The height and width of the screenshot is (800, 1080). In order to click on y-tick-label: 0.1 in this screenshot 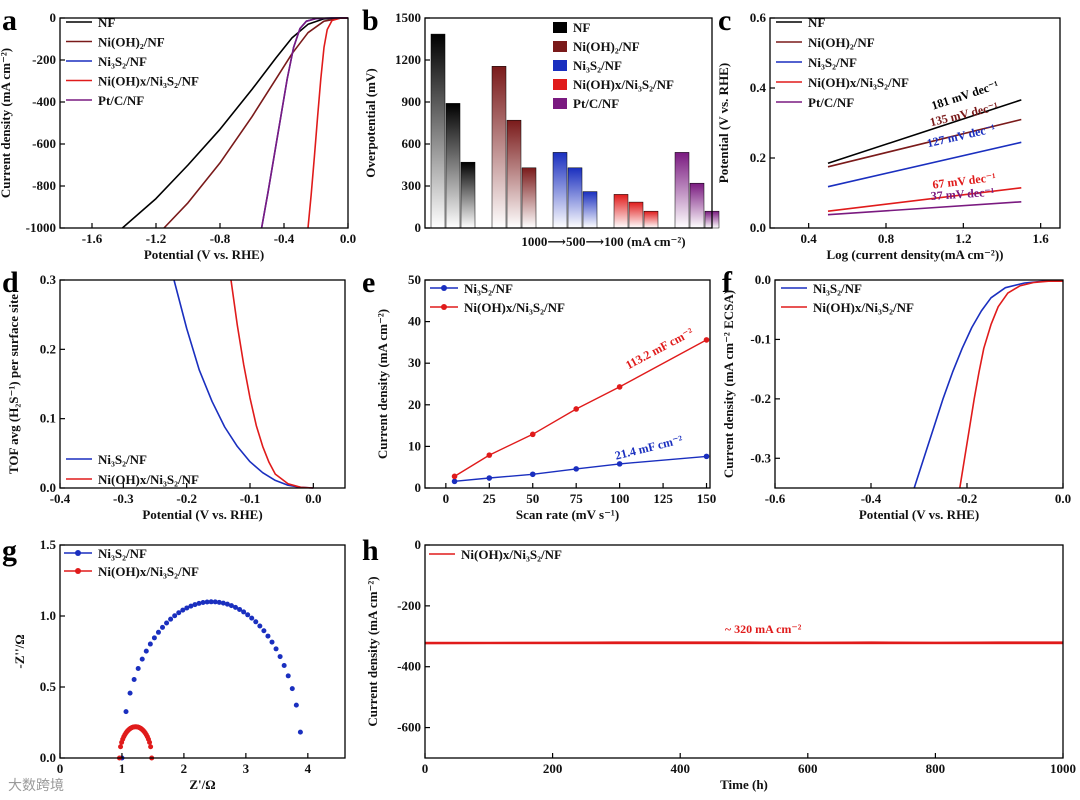, I will do `click(48, 418)`.